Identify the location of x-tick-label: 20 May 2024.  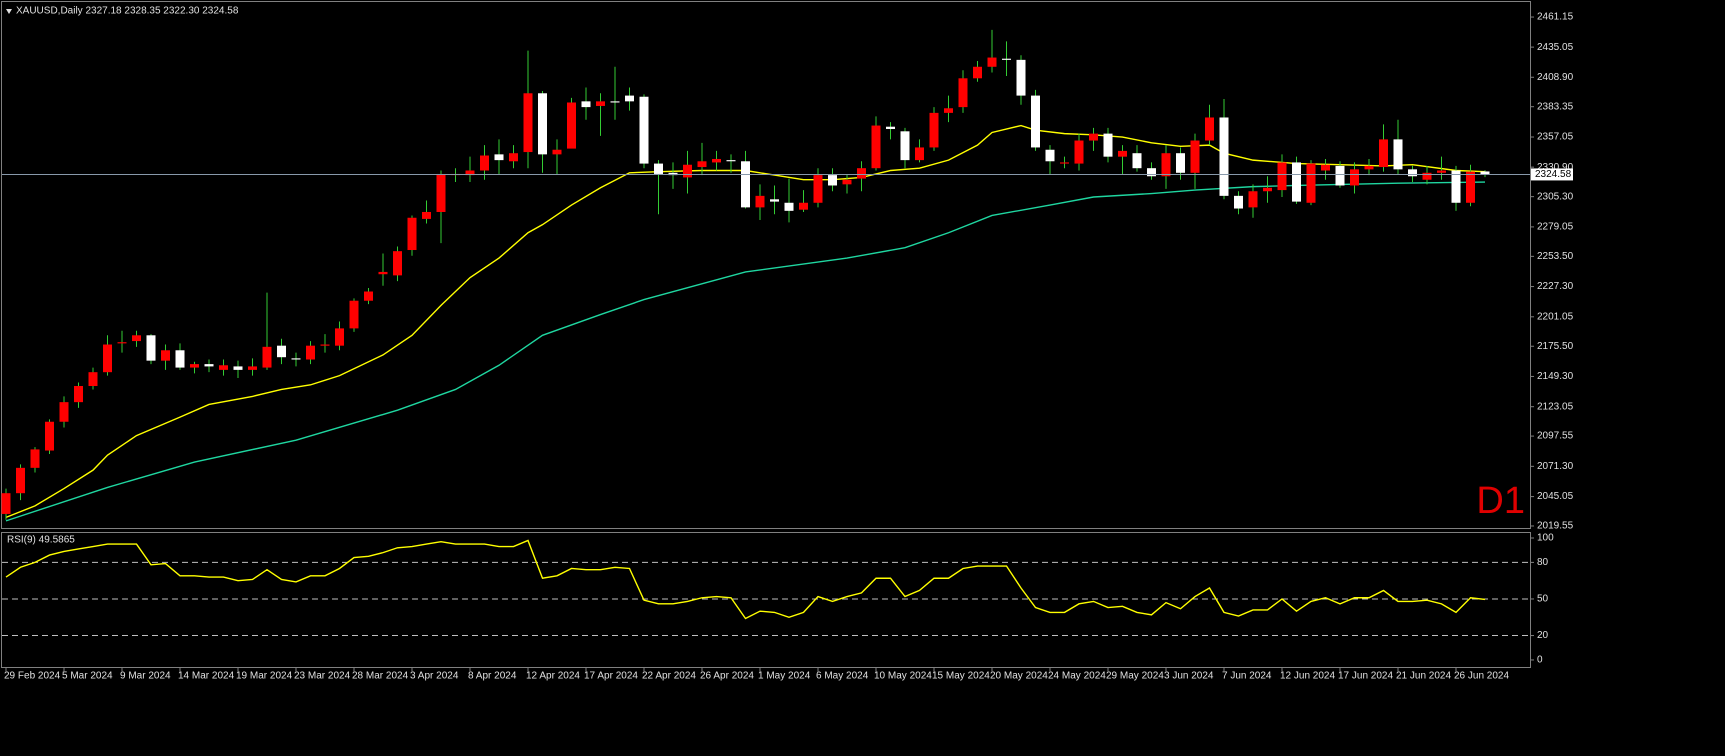
(1019, 676).